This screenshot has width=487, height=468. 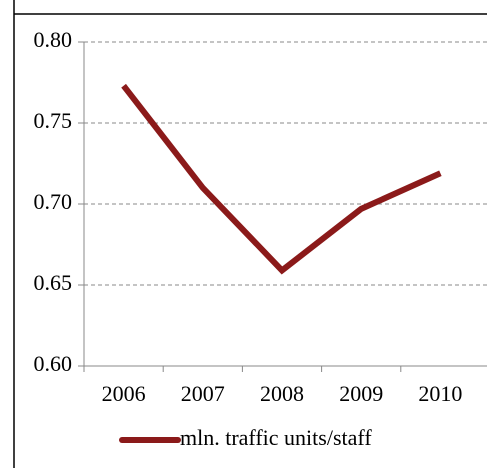 What do you see at coordinates (53, 282) in the screenshot?
I see `y-tick-label: 0.65` at bounding box center [53, 282].